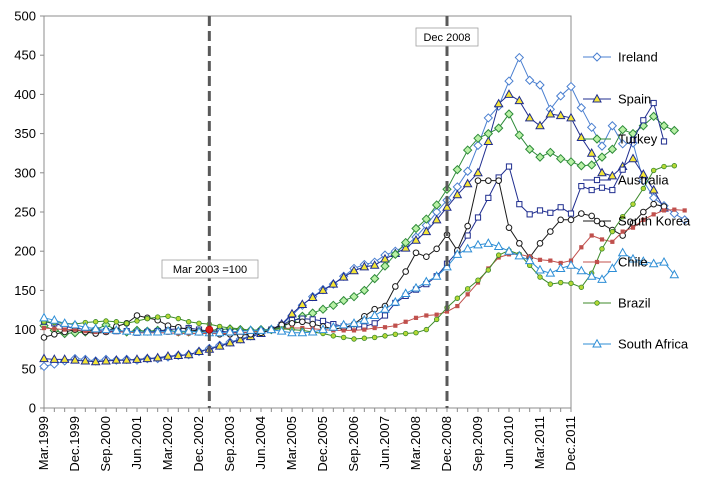  I want to click on x-tick-label: Sep.2006, so click(353, 444).